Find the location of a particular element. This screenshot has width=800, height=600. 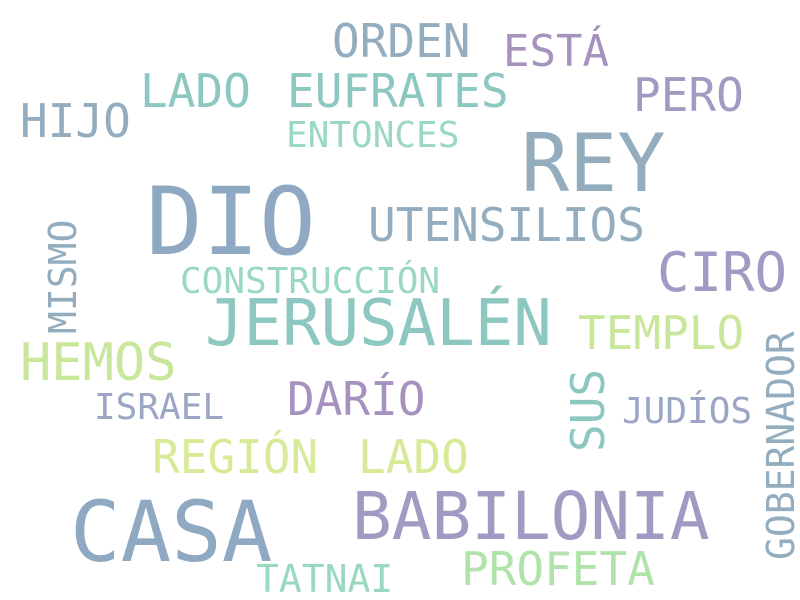

word-pero: PERO is located at coordinates (688, 95).